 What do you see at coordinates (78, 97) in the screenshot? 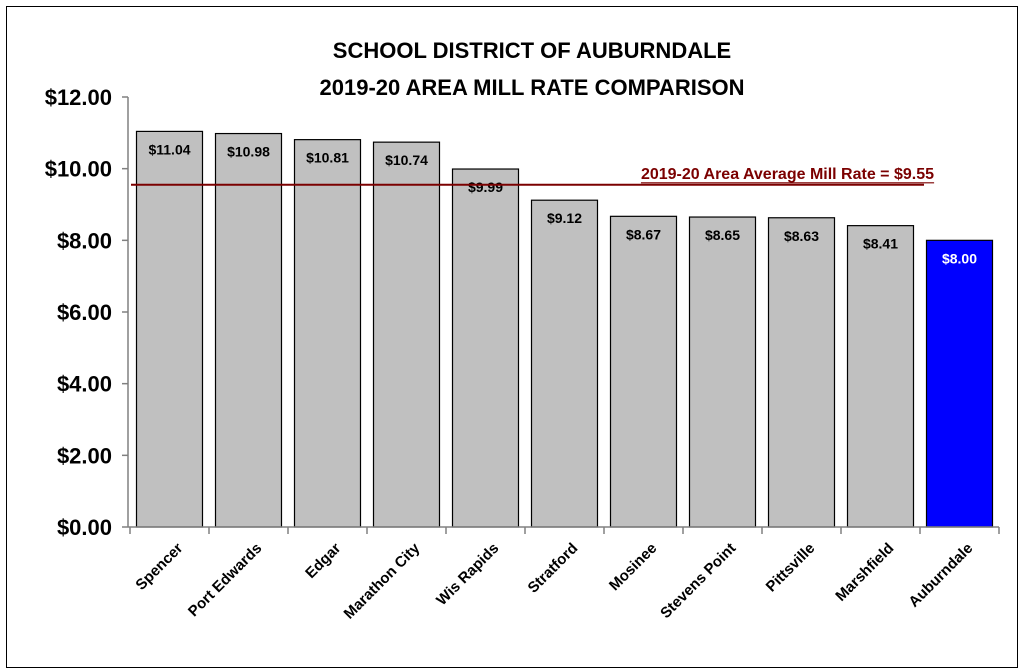
I see `y-tick-label: $12.00` at bounding box center [78, 97].